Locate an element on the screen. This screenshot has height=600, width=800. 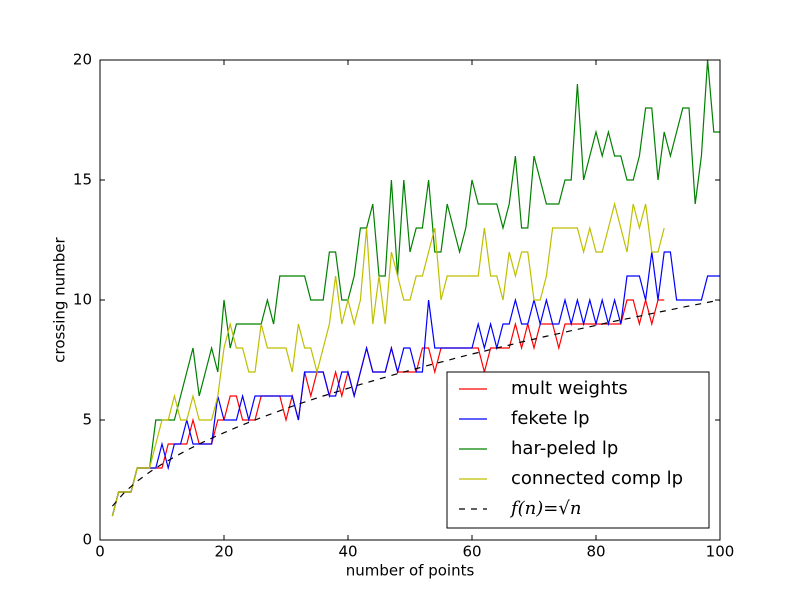
legend-label: connected comp lp is located at coordinates (597, 478).